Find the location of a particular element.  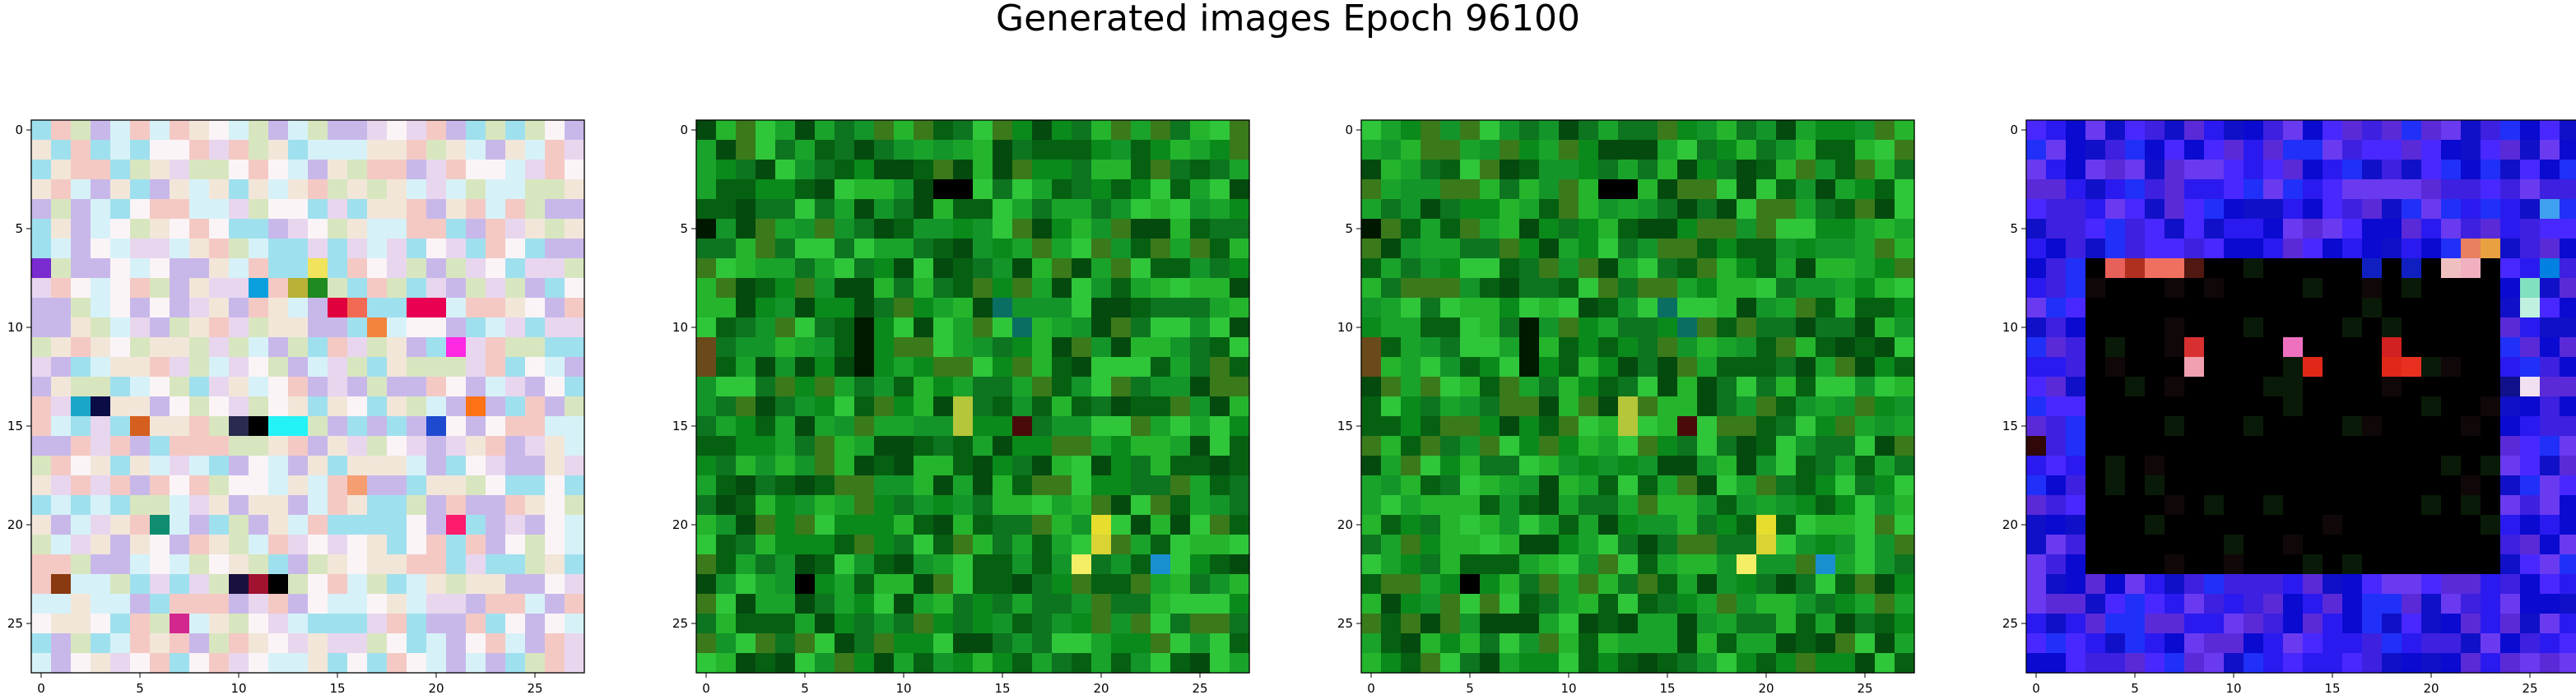

y-tick-label: 10 is located at coordinates (2010, 327).